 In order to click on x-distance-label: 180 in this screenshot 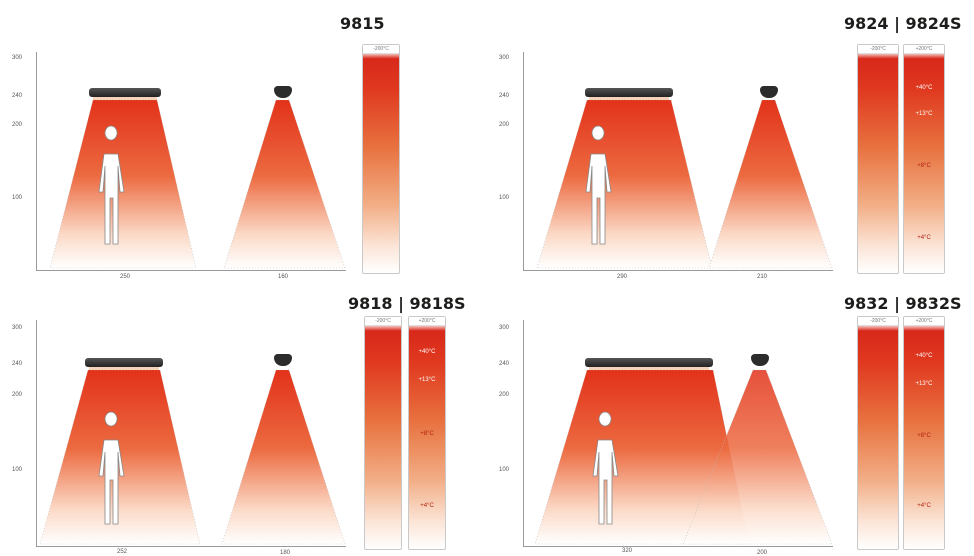, I will do `click(285, 553)`.